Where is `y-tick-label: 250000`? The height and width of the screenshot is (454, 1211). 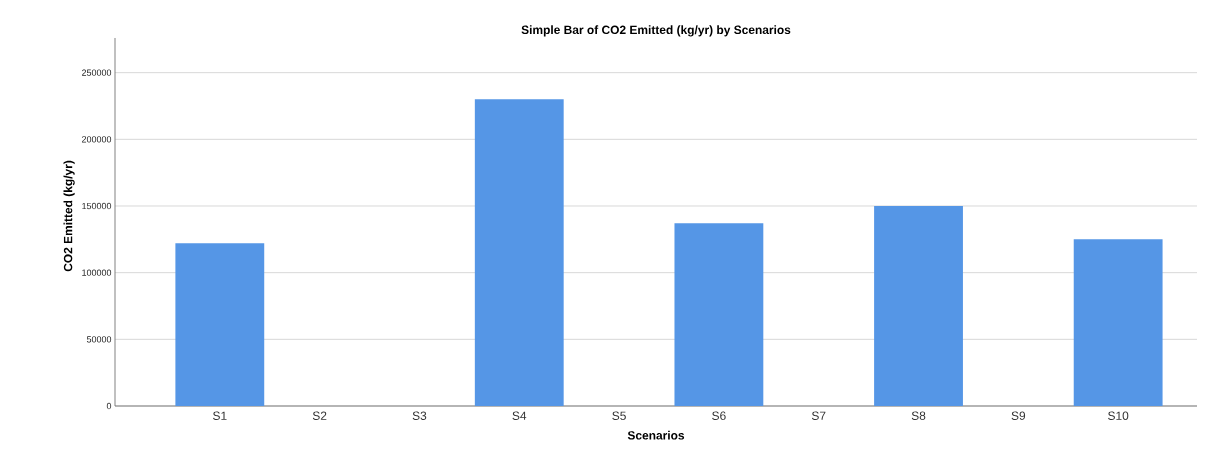
y-tick-label: 250000 is located at coordinates (97, 72).